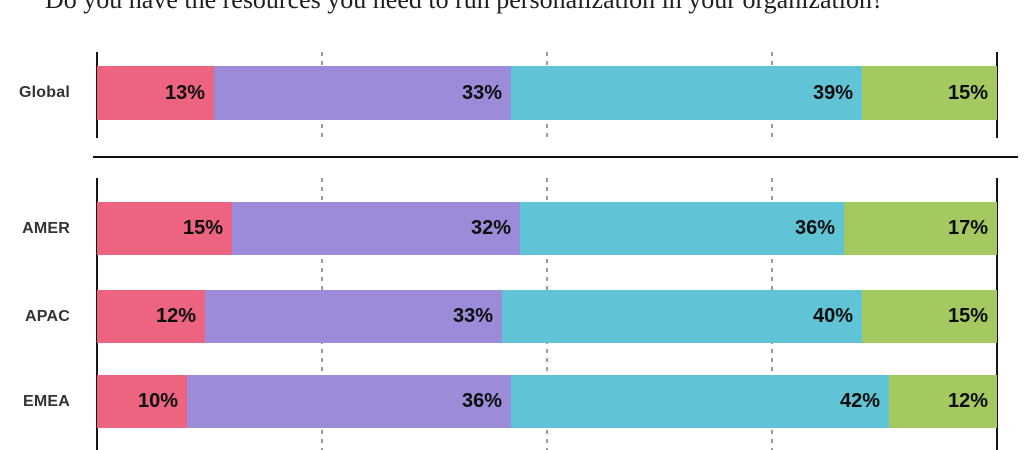 This screenshot has width=1024, height=450. Describe the element at coordinates (686, 93) in the screenshot. I see `bar-segment: 39%` at that location.